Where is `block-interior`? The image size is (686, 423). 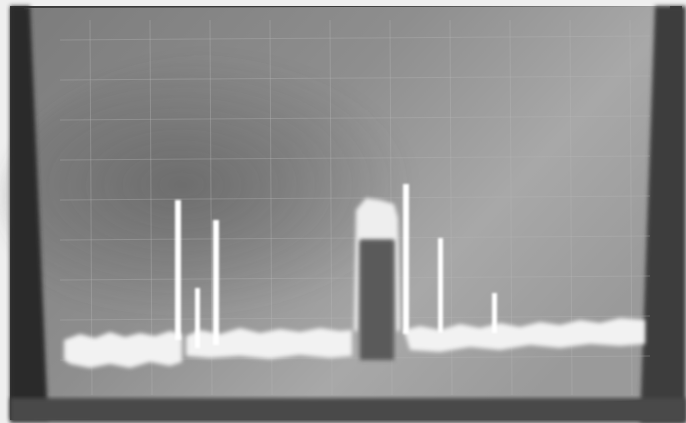
block-interior is located at coordinates (377, 300).